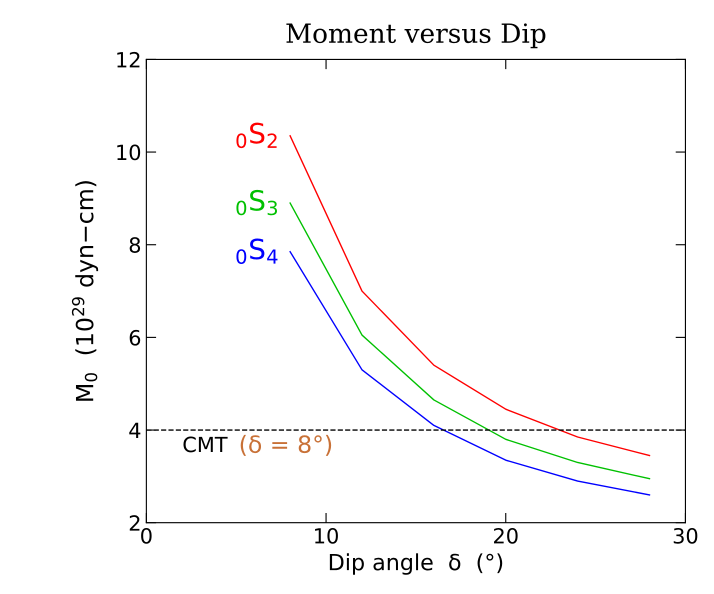  I want to click on series-label: $_{0}$S$_{3}$, so click(257, 203).